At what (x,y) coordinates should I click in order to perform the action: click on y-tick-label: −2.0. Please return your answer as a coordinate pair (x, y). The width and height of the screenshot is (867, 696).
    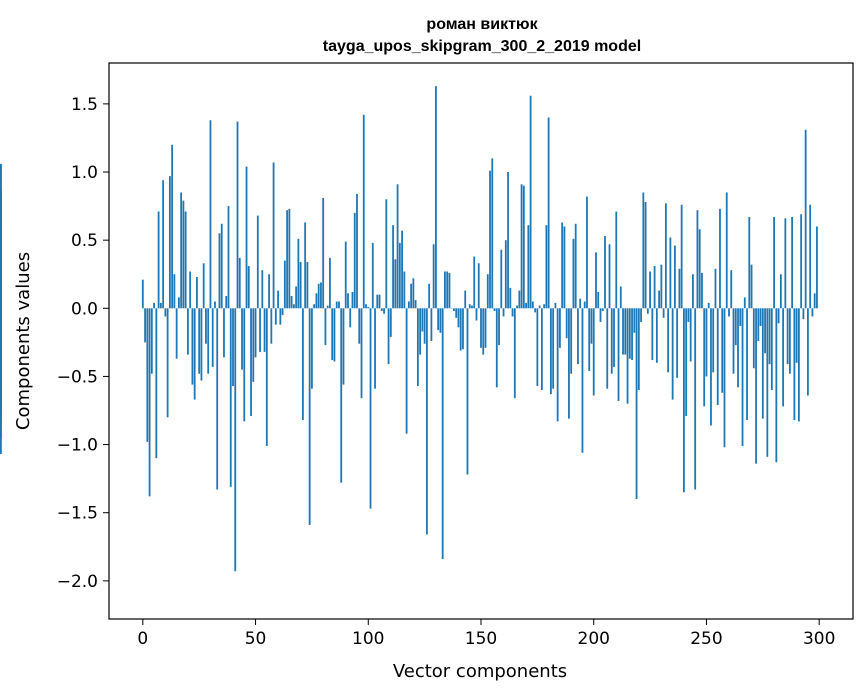
    Looking at the image, I should click on (77, 582).